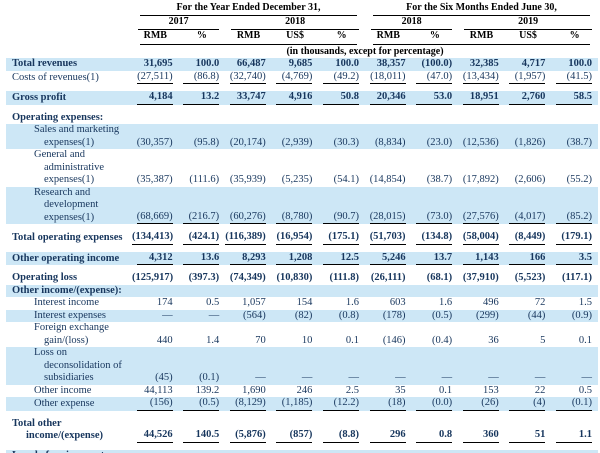 The width and height of the screenshot is (600, 453). What do you see at coordinates (481, 35) in the screenshot?
I see `col-header: RMB` at bounding box center [481, 35].